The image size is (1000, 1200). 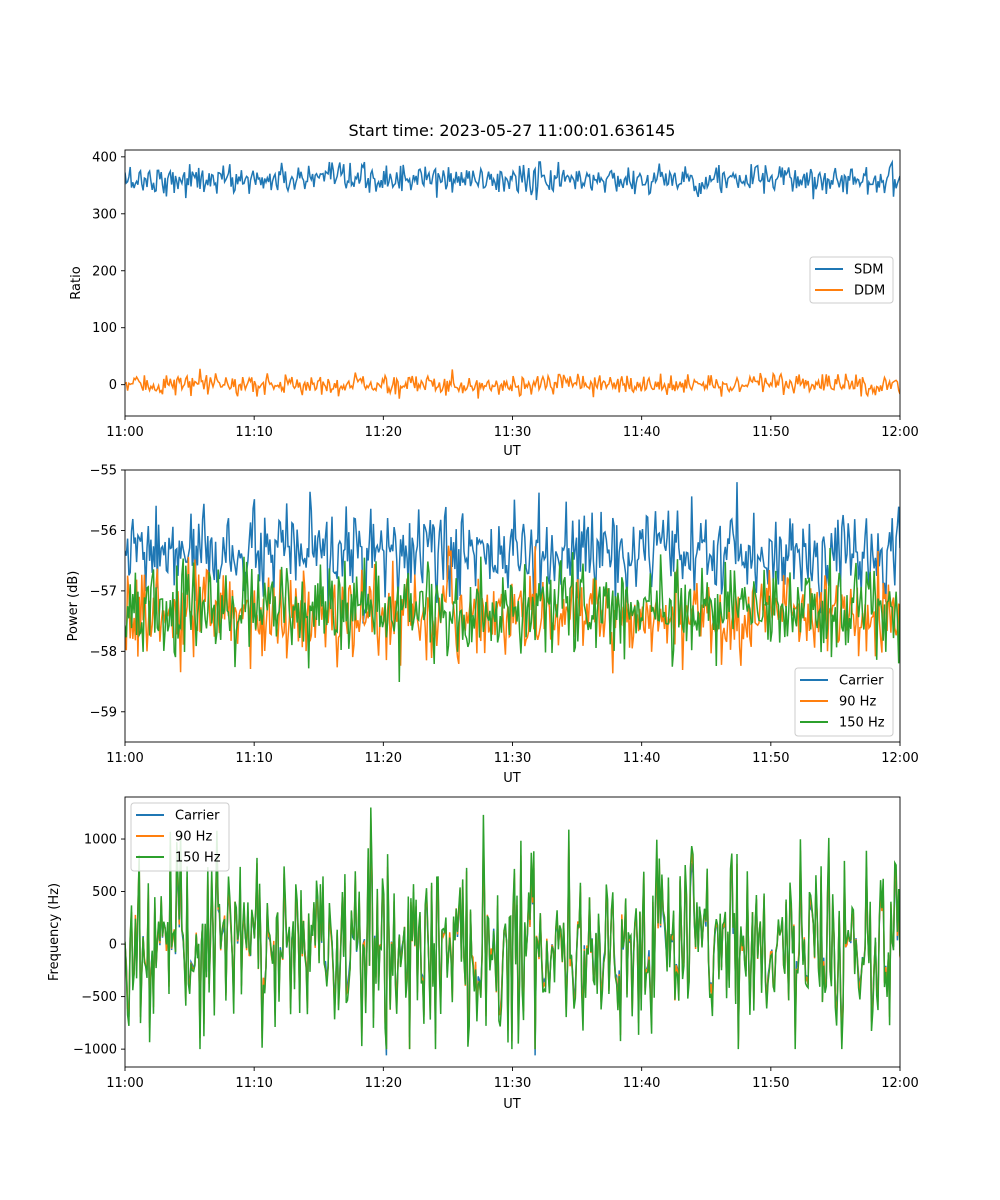 I want to click on y-tick-label: 200, so click(x=104, y=271).